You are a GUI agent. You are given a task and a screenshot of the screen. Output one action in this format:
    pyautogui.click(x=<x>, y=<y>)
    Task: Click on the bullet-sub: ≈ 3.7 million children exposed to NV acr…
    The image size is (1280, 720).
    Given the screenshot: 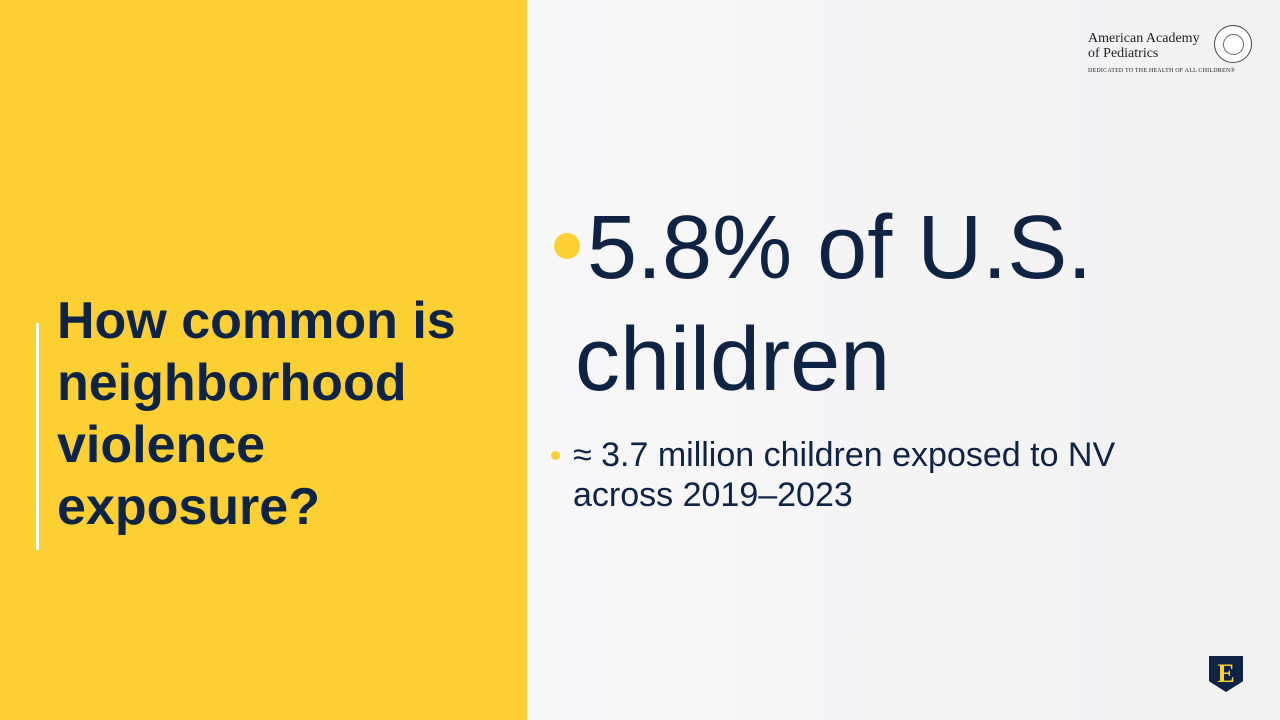 What is the action you would take?
    pyautogui.click(x=844, y=475)
    